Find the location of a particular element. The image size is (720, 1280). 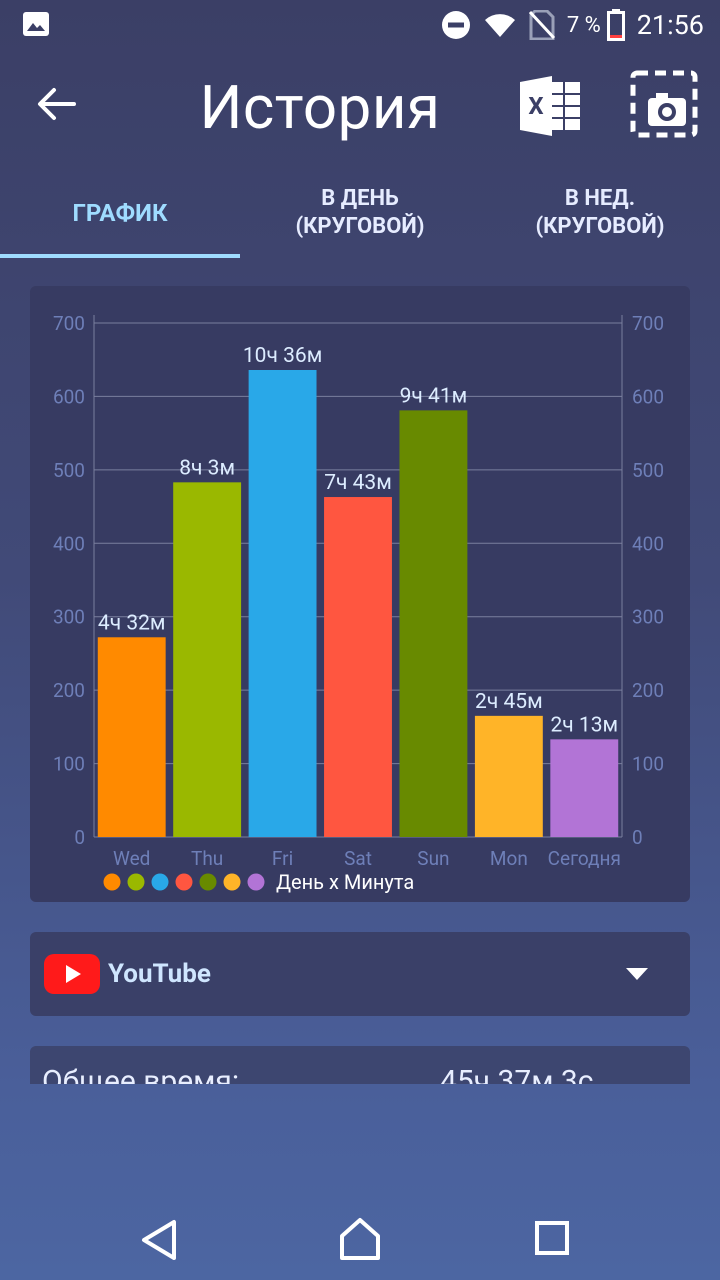

x-tick-label: Sat is located at coordinates (358, 858).